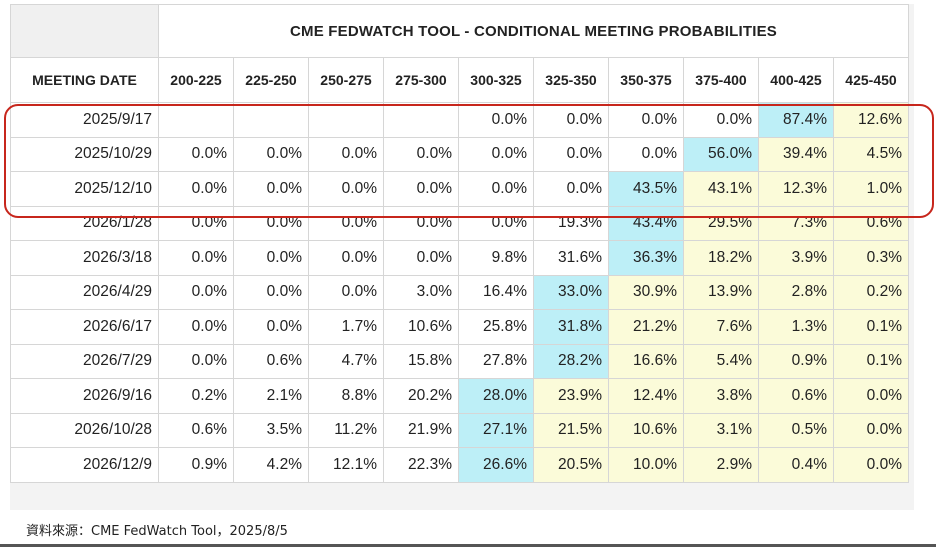 Image resolution: width=936 pixels, height=547 pixels. What do you see at coordinates (421, 465) in the screenshot?
I see `probability-cell: 22.3%` at bounding box center [421, 465].